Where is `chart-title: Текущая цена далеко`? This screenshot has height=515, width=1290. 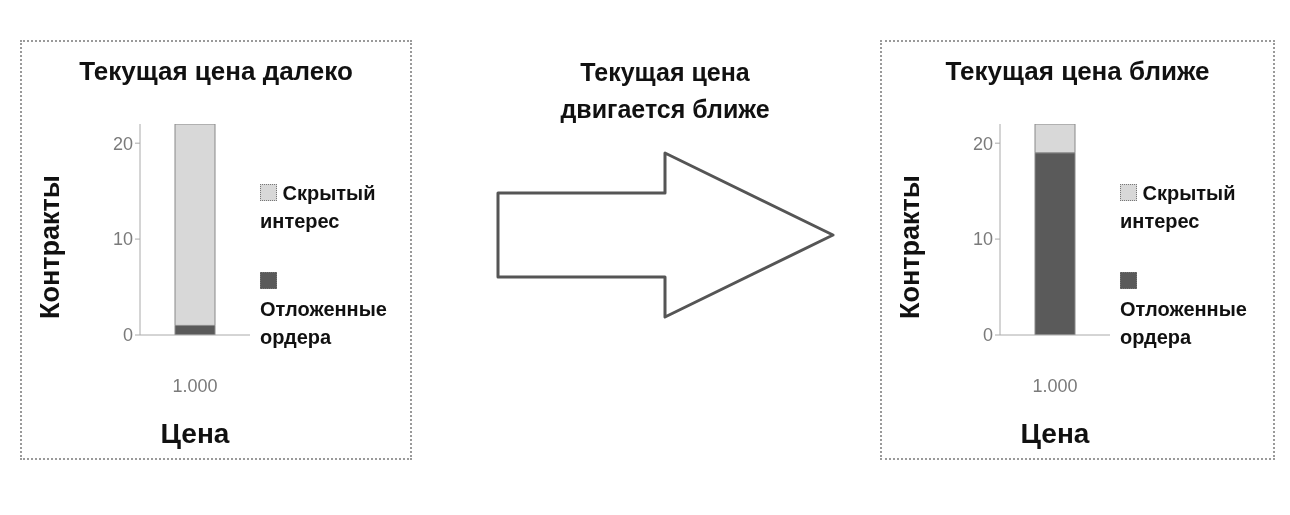 chart-title: Текущая цена далеко is located at coordinates (216, 71).